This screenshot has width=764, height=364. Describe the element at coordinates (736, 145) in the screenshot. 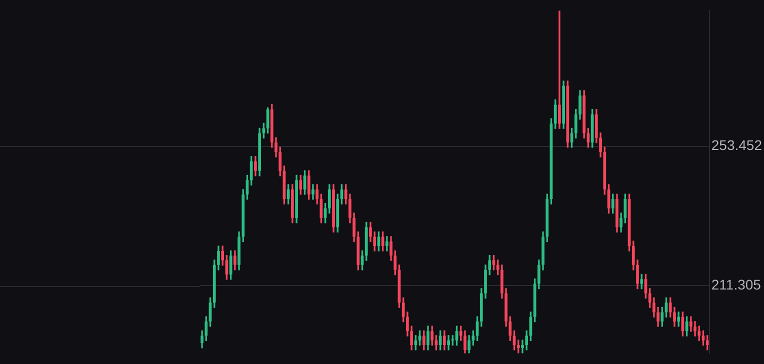

I see `y-tick-label: 253.452` at that location.